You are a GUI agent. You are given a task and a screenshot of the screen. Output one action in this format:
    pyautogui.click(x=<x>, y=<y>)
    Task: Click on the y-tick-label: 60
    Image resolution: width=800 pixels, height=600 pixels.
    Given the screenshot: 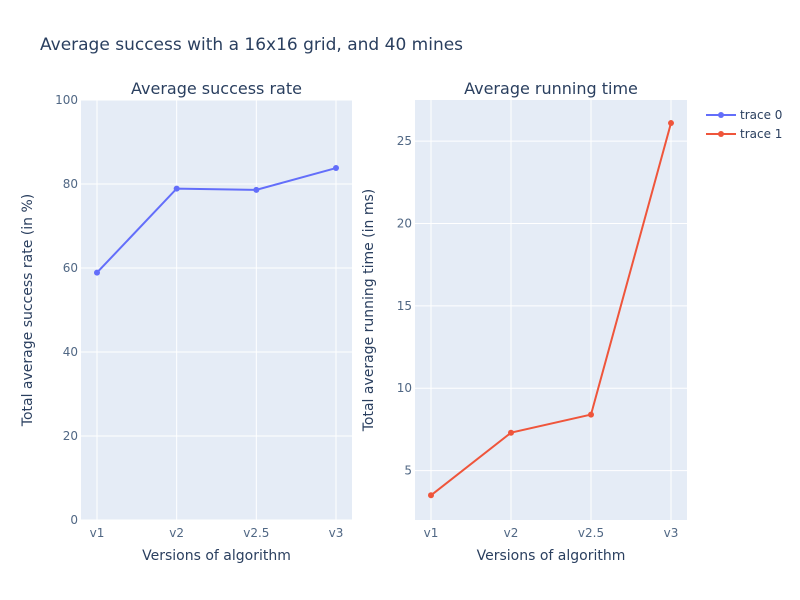 What is the action you would take?
    pyautogui.click(x=70, y=268)
    